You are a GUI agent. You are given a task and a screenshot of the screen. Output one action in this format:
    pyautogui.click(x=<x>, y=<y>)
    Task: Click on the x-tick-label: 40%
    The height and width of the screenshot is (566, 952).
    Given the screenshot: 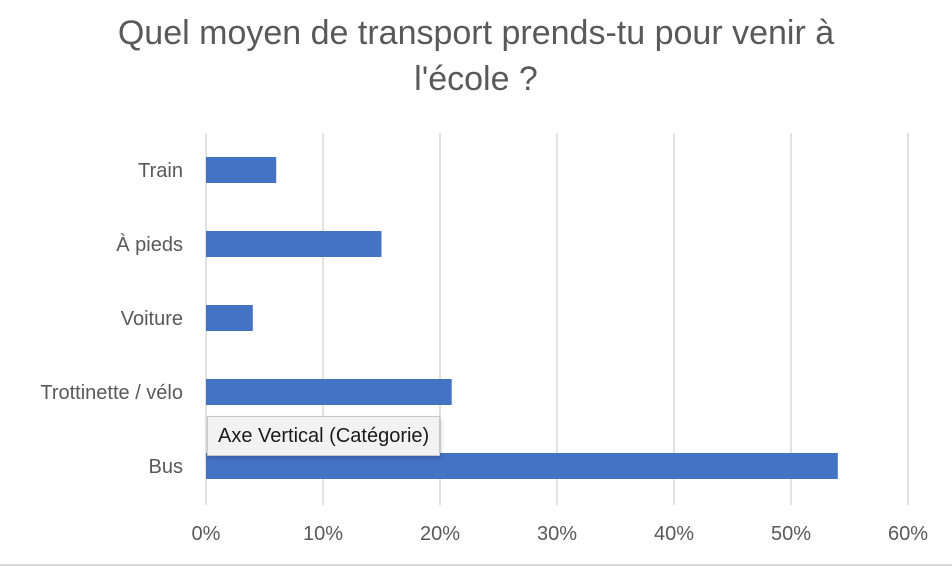 What is the action you would take?
    pyautogui.click(x=674, y=534)
    